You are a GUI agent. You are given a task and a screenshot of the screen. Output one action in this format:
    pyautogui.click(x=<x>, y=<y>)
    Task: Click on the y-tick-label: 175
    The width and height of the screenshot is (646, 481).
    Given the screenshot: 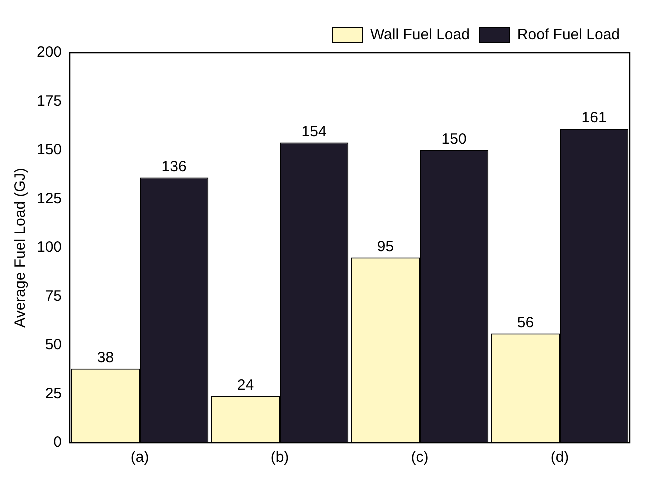 What is the action you would take?
    pyautogui.click(x=49, y=101)
    